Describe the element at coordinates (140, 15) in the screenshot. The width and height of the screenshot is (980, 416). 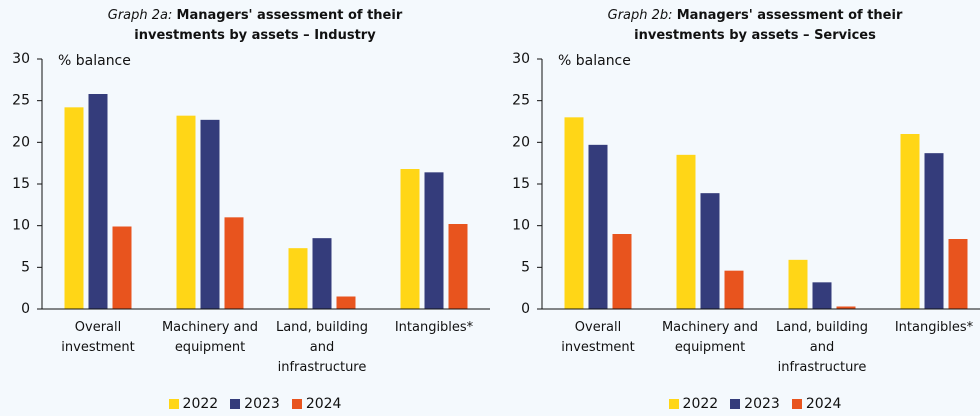
I see `title-prefix: Graph 2a:` at that location.